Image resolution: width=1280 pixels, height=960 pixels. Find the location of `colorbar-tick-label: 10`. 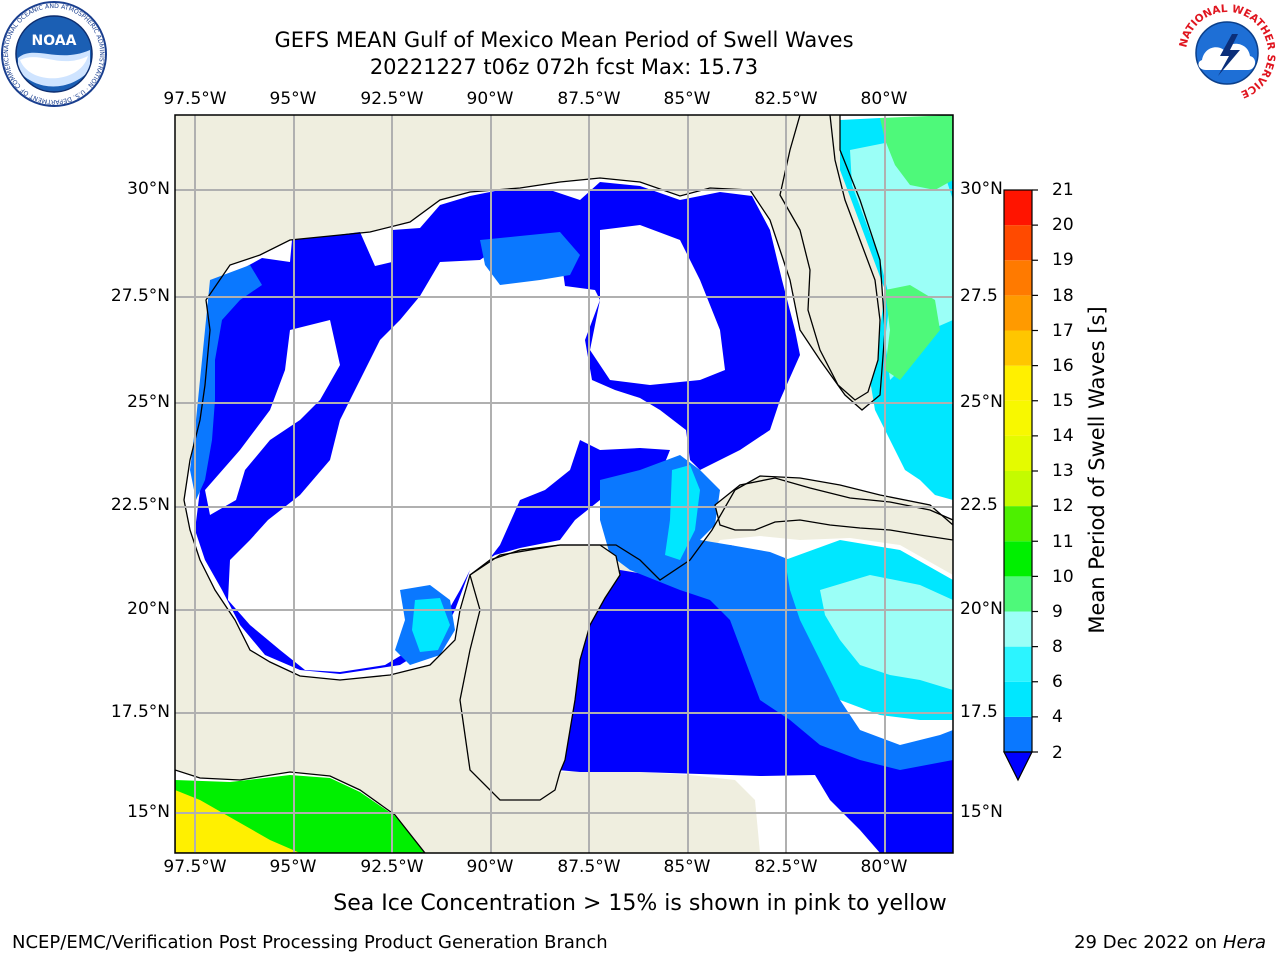

colorbar-tick-label: 10 is located at coordinates (1063, 577).